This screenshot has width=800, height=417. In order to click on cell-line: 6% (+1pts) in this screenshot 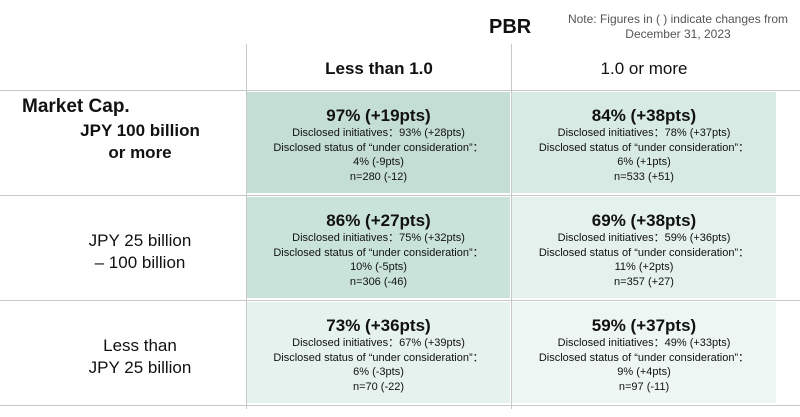, I will do `click(644, 162)`.